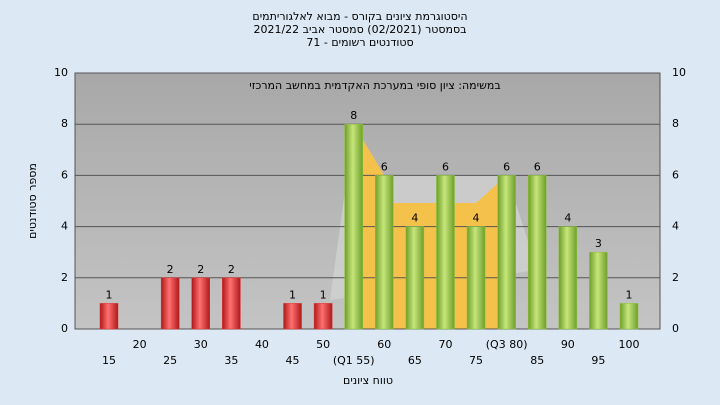 The width and height of the screenshot is (720, 405). Describe the element at coordinates (675, 226) in the screenshot. I see `y2-tick-label: 4` at that location.